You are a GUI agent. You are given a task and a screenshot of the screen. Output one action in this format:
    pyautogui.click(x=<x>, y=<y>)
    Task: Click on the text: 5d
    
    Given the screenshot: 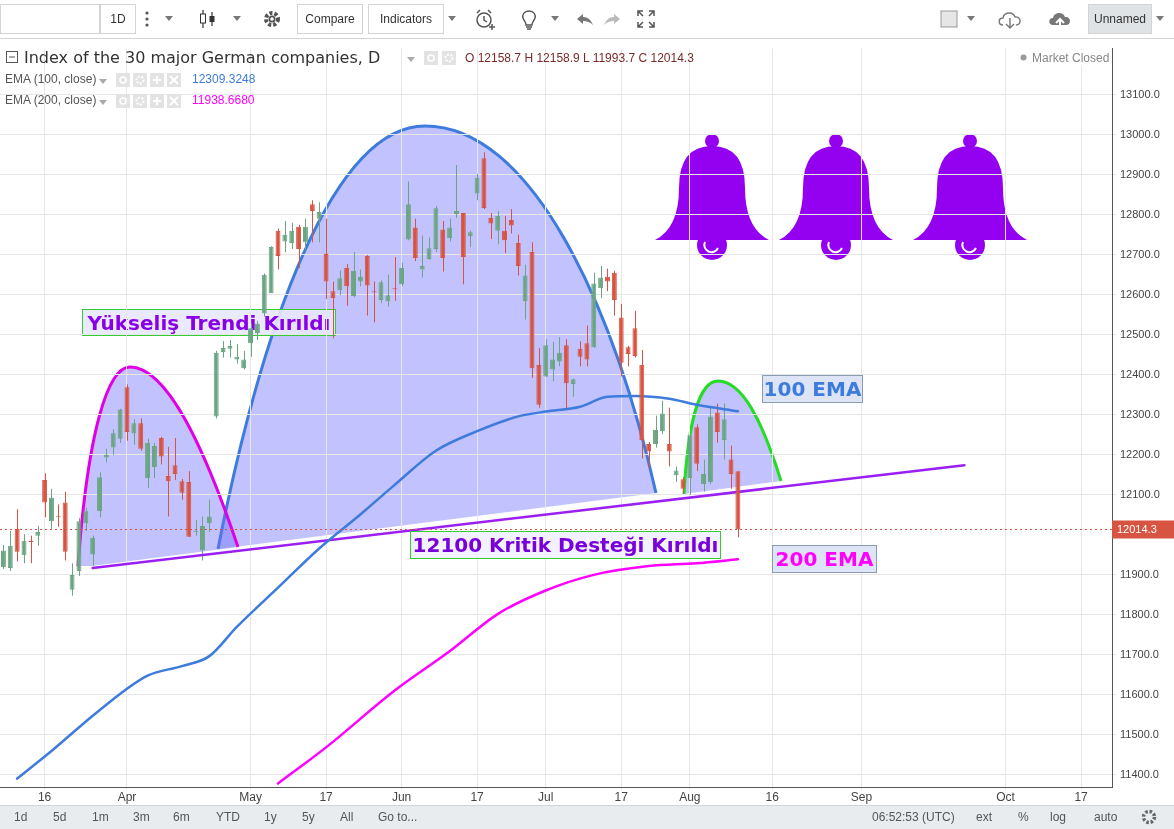 What is the action you would take?
    pyautogui.click(x=60, y=817)
    